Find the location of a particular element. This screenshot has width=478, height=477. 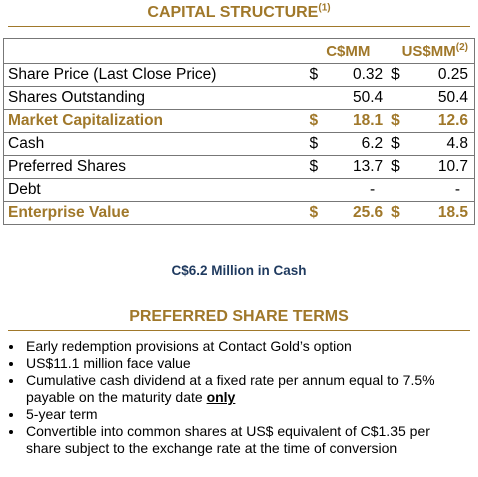

table-row-market-cap: Market Capitalization $ 18.1 $ 12.6 is located at coordinates (239, 121).